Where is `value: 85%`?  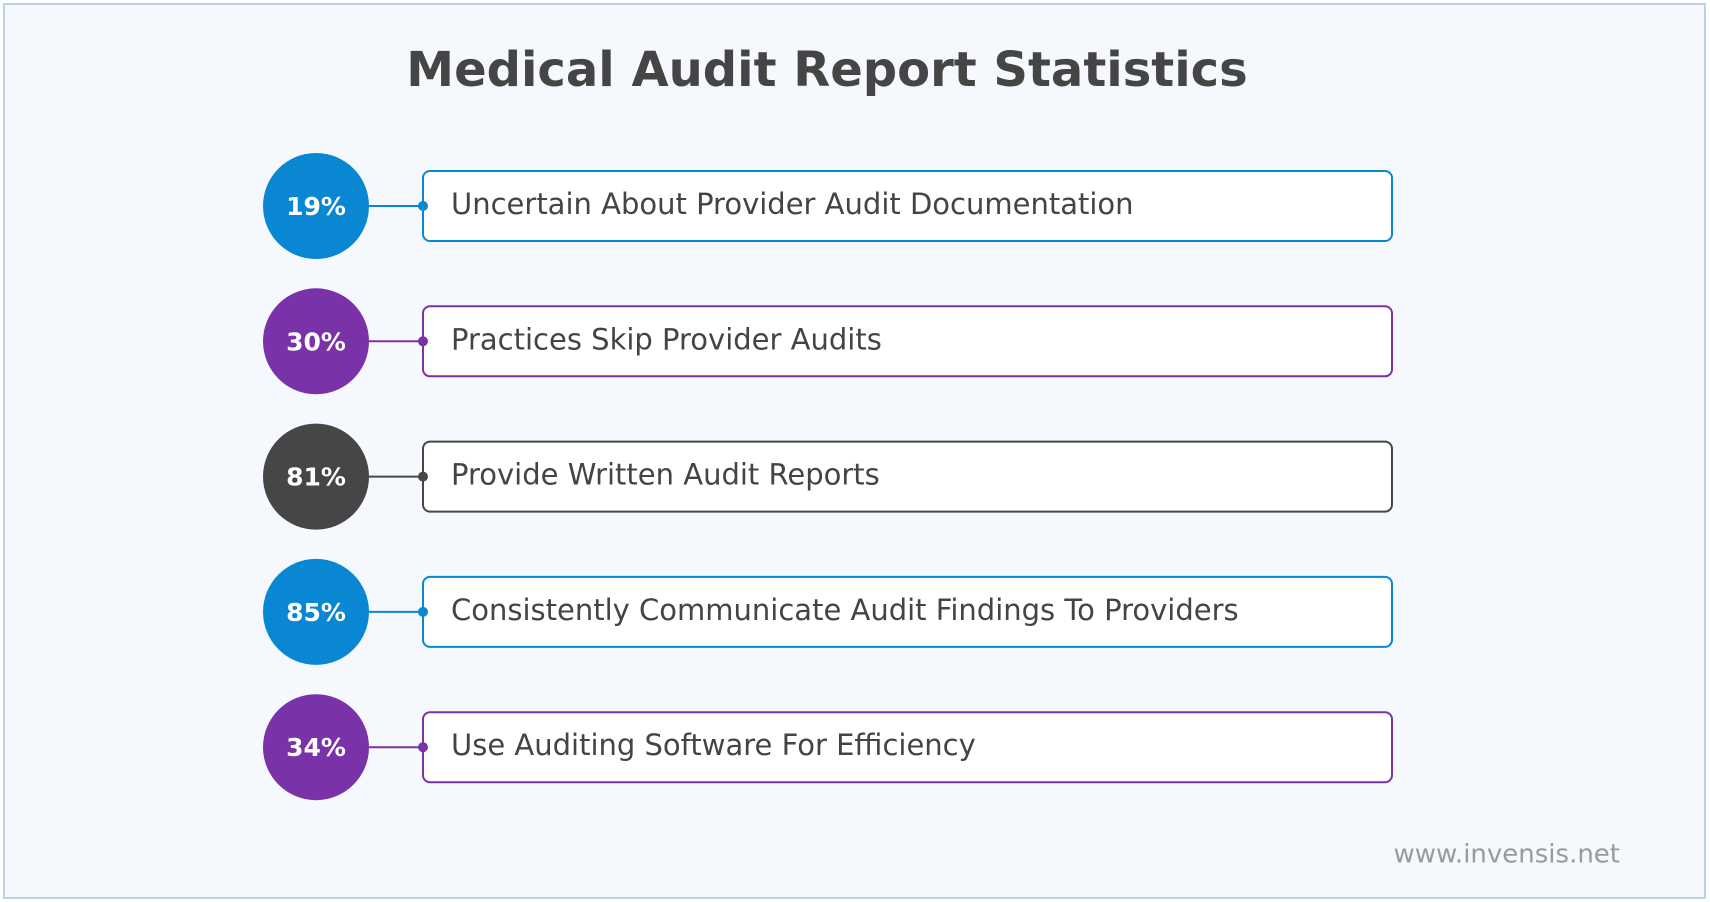
value: 85% is located at coordinates (316, 612).